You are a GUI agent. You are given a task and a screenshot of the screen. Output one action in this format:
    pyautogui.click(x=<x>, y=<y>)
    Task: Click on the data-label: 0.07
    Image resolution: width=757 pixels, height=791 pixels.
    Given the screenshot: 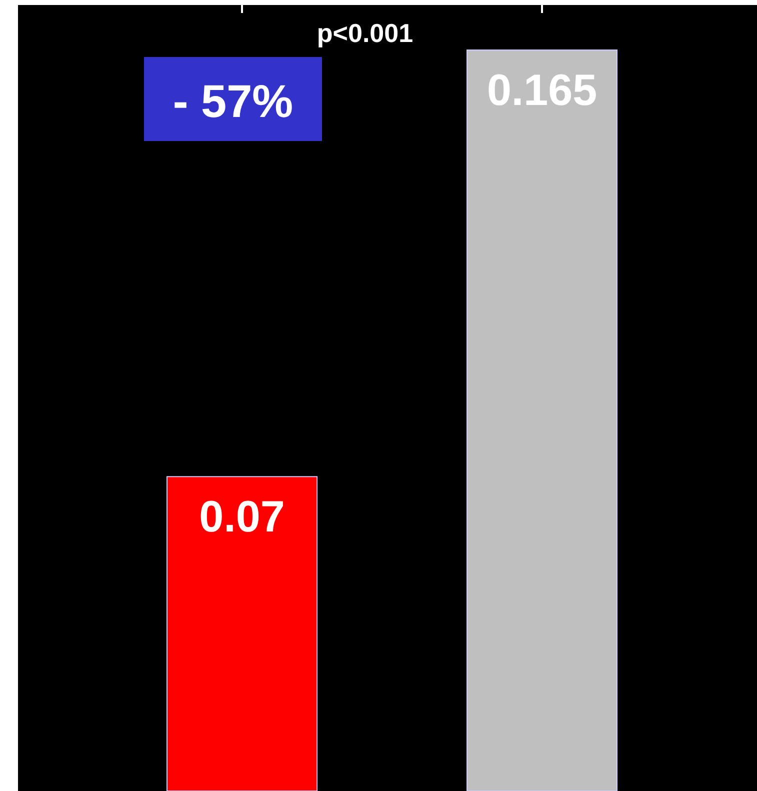 What is the action you would take?
    pyautogui.click(x=242, y=517)
    